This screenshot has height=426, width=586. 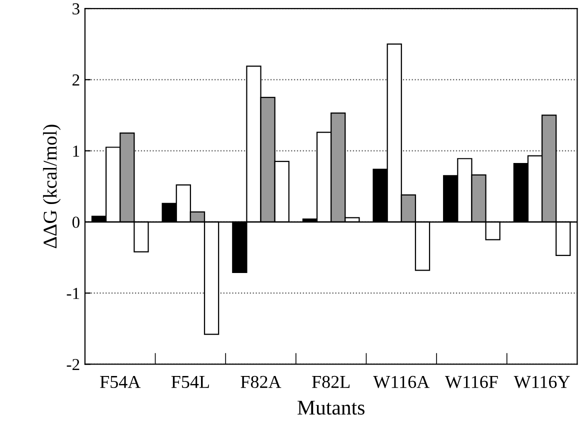 What do you see at coordinates (76, 222) in the screenshot?
I see `y-tick-label: 0` at bounding box center [76, 222].